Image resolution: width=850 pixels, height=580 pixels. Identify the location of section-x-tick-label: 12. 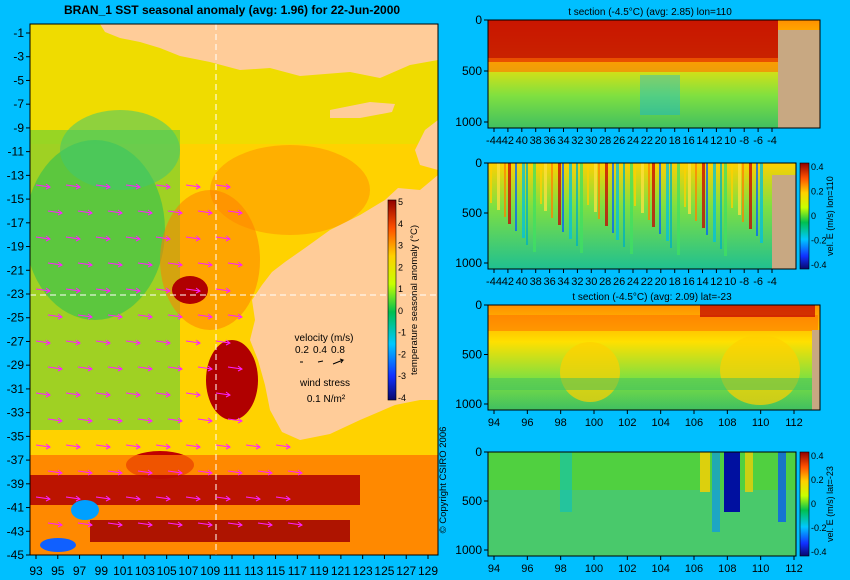
(716, 282).